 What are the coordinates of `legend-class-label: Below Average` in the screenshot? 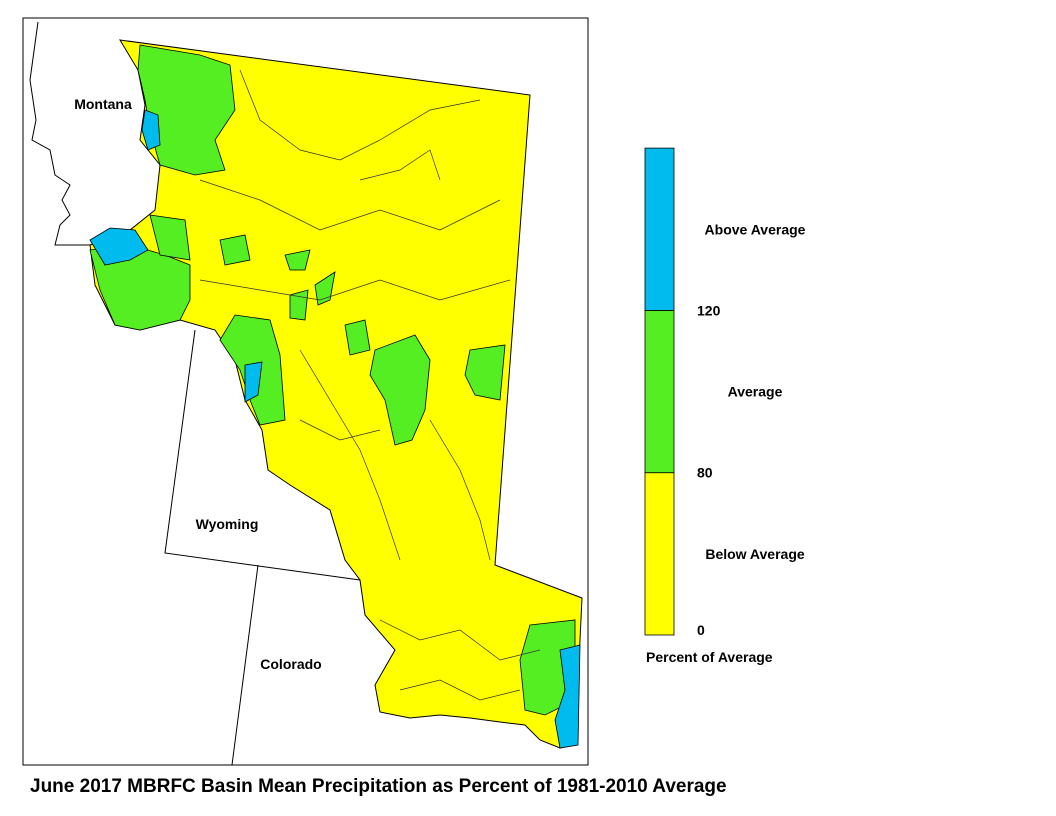 It's located at (755, 554).